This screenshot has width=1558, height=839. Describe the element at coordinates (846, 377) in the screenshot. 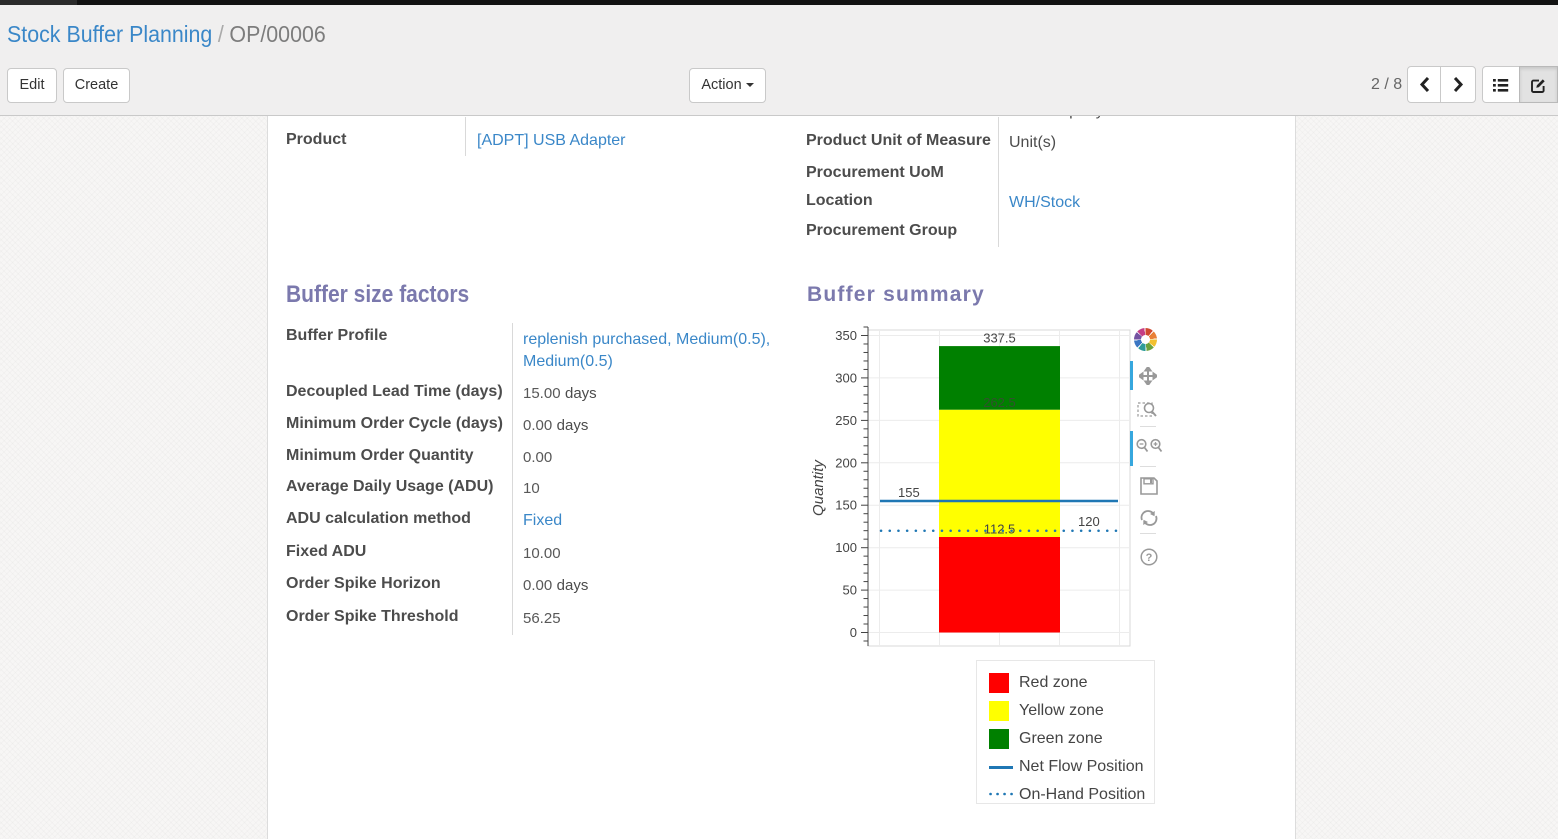

I see `svg-text: 300` at that location.